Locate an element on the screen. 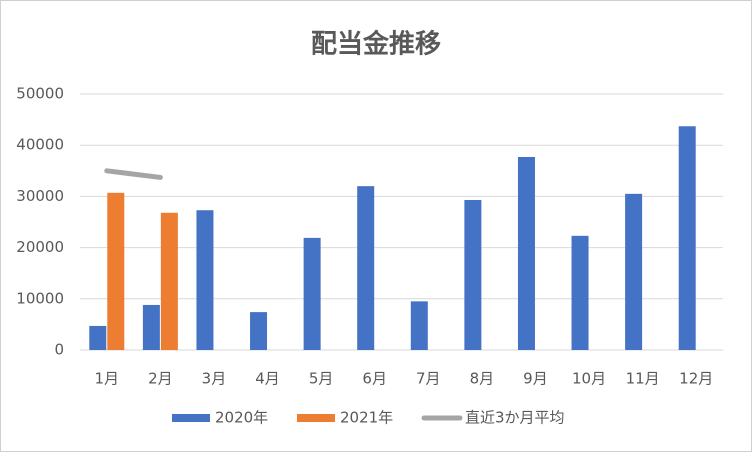  y-tick-label: 10000 is located at coordinates (40, 298).